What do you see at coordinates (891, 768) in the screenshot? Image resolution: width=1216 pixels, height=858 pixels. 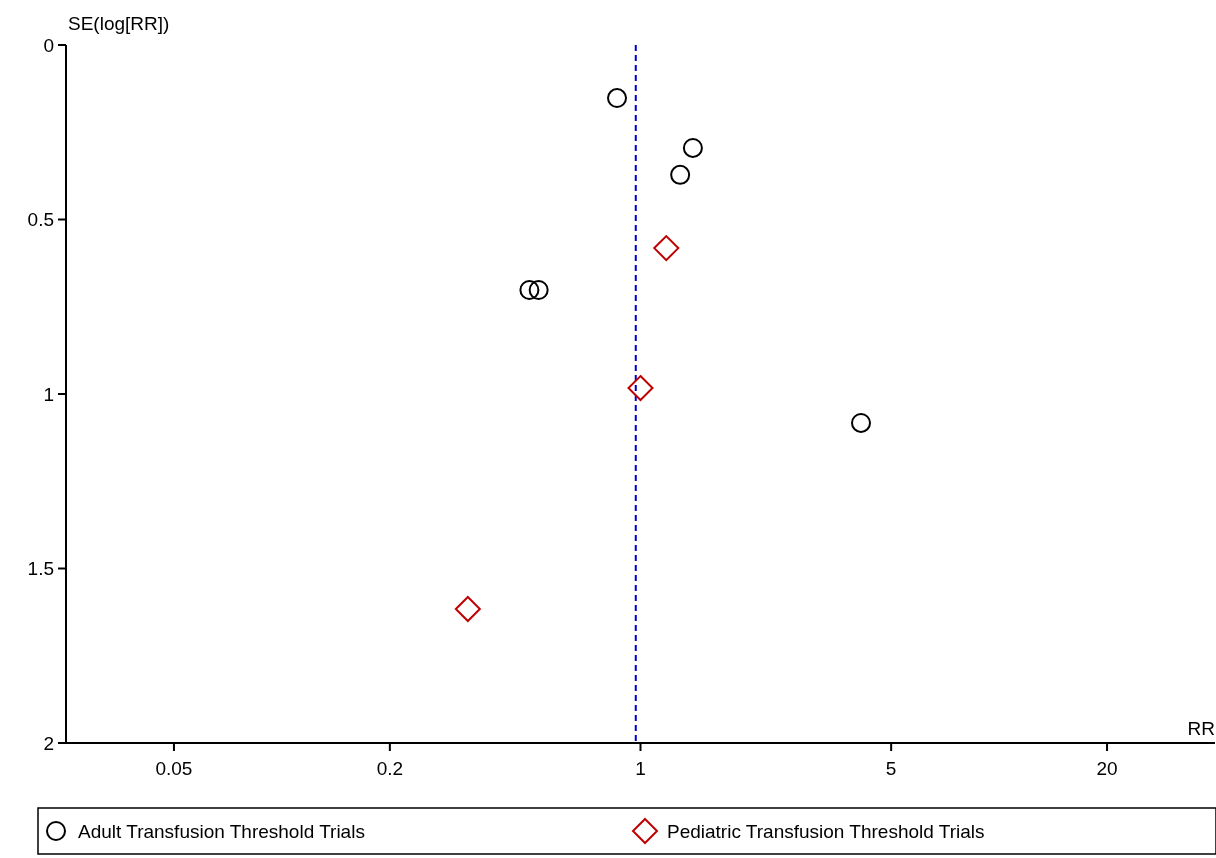 I see `x-tick-label: 5` at bounding box center [891, 768].